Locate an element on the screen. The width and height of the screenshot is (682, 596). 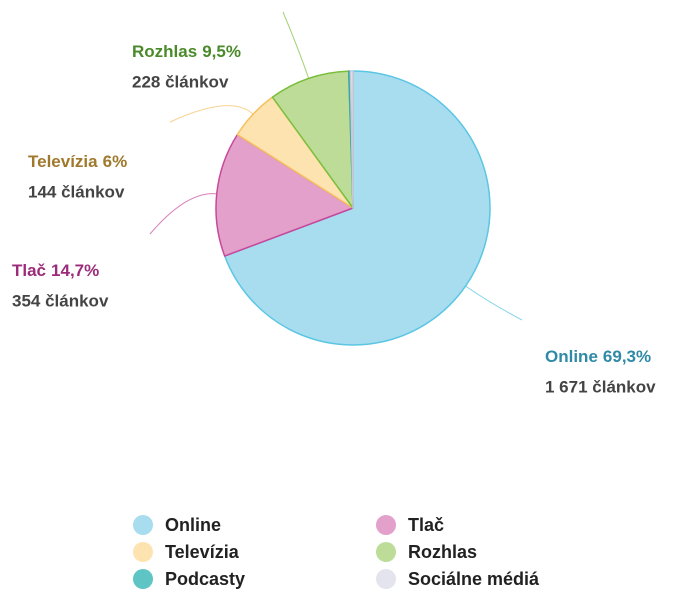
legend-label: Televízia is located at coordinates (202, 552).